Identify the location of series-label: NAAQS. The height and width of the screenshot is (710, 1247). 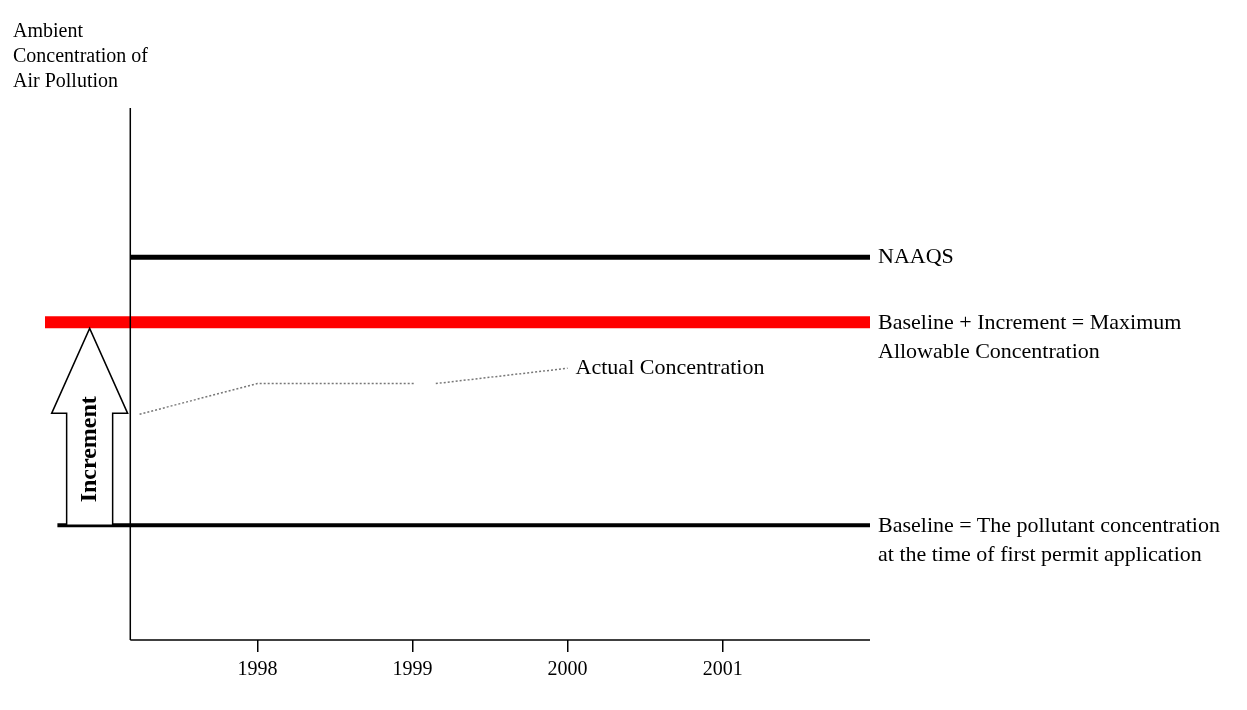
(916, 256).